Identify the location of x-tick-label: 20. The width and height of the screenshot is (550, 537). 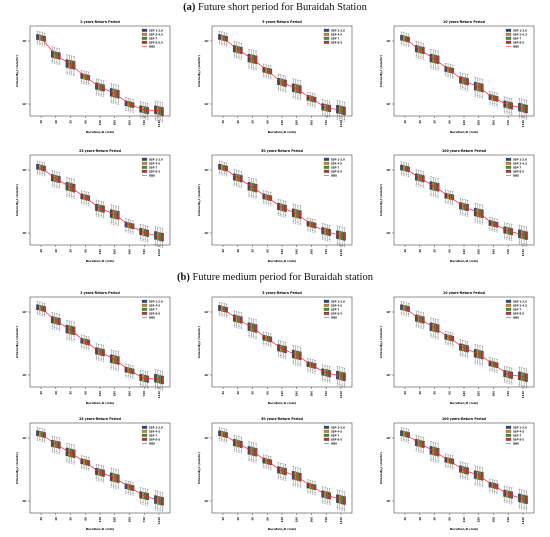
(56, 393).